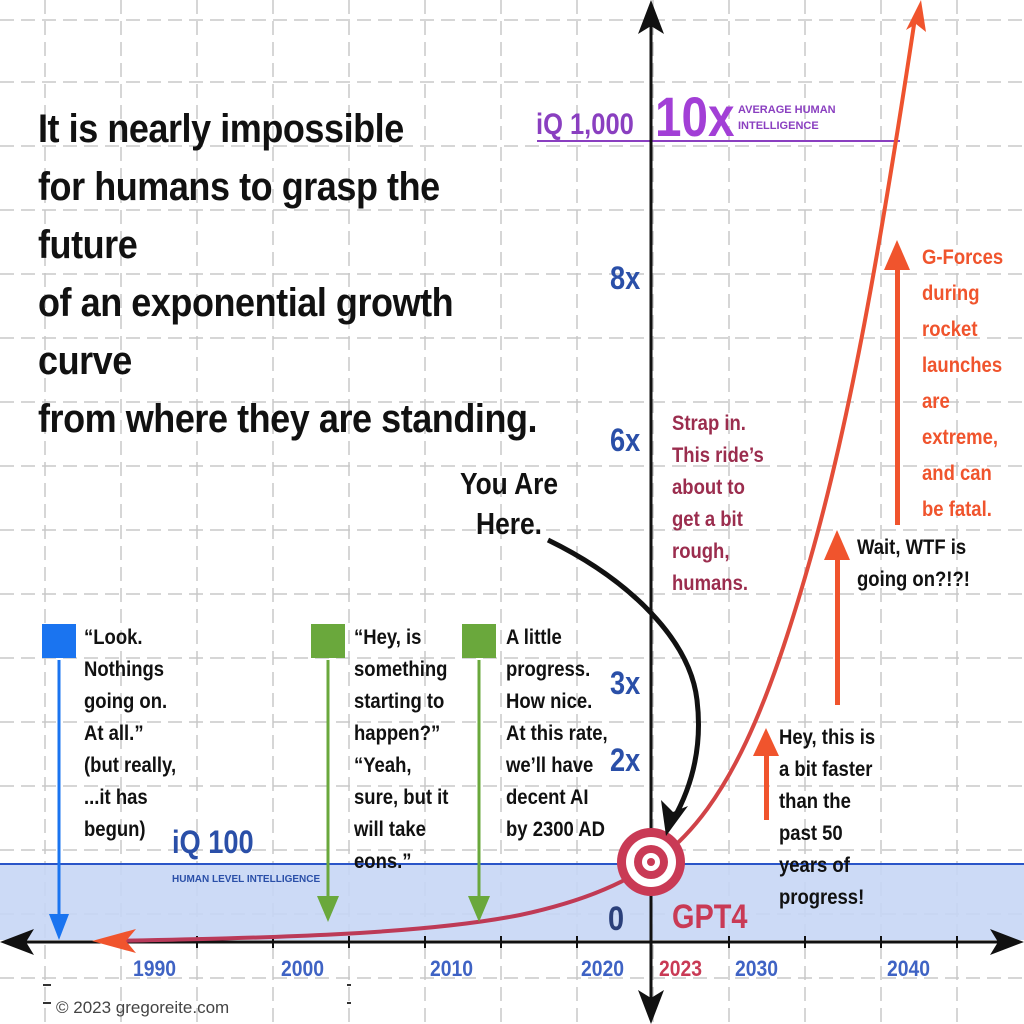 Image resolution: width=1024 pixels, height=1024 pixels. What do you see at coordinates (710, 917) in the screenshot?
I see `gpt4-label: GPT4` at bounding box center [710, 917].